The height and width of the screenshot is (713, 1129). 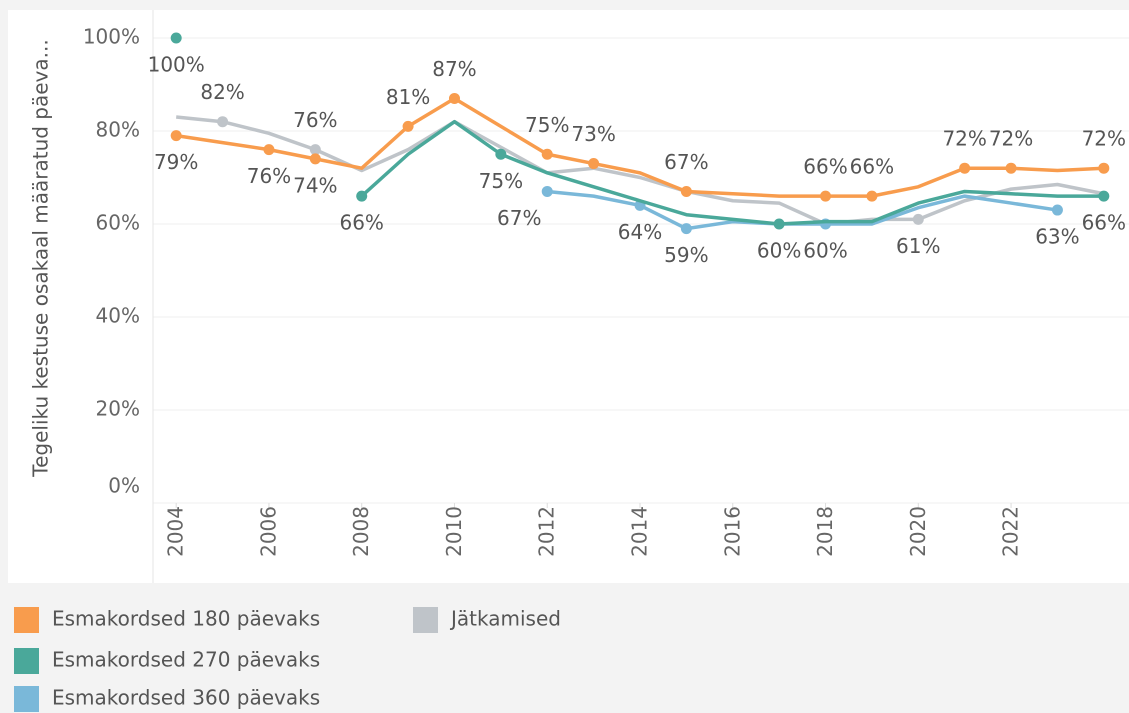 I want to click on y-tick-label: 60%, so click(x=118, y=223).